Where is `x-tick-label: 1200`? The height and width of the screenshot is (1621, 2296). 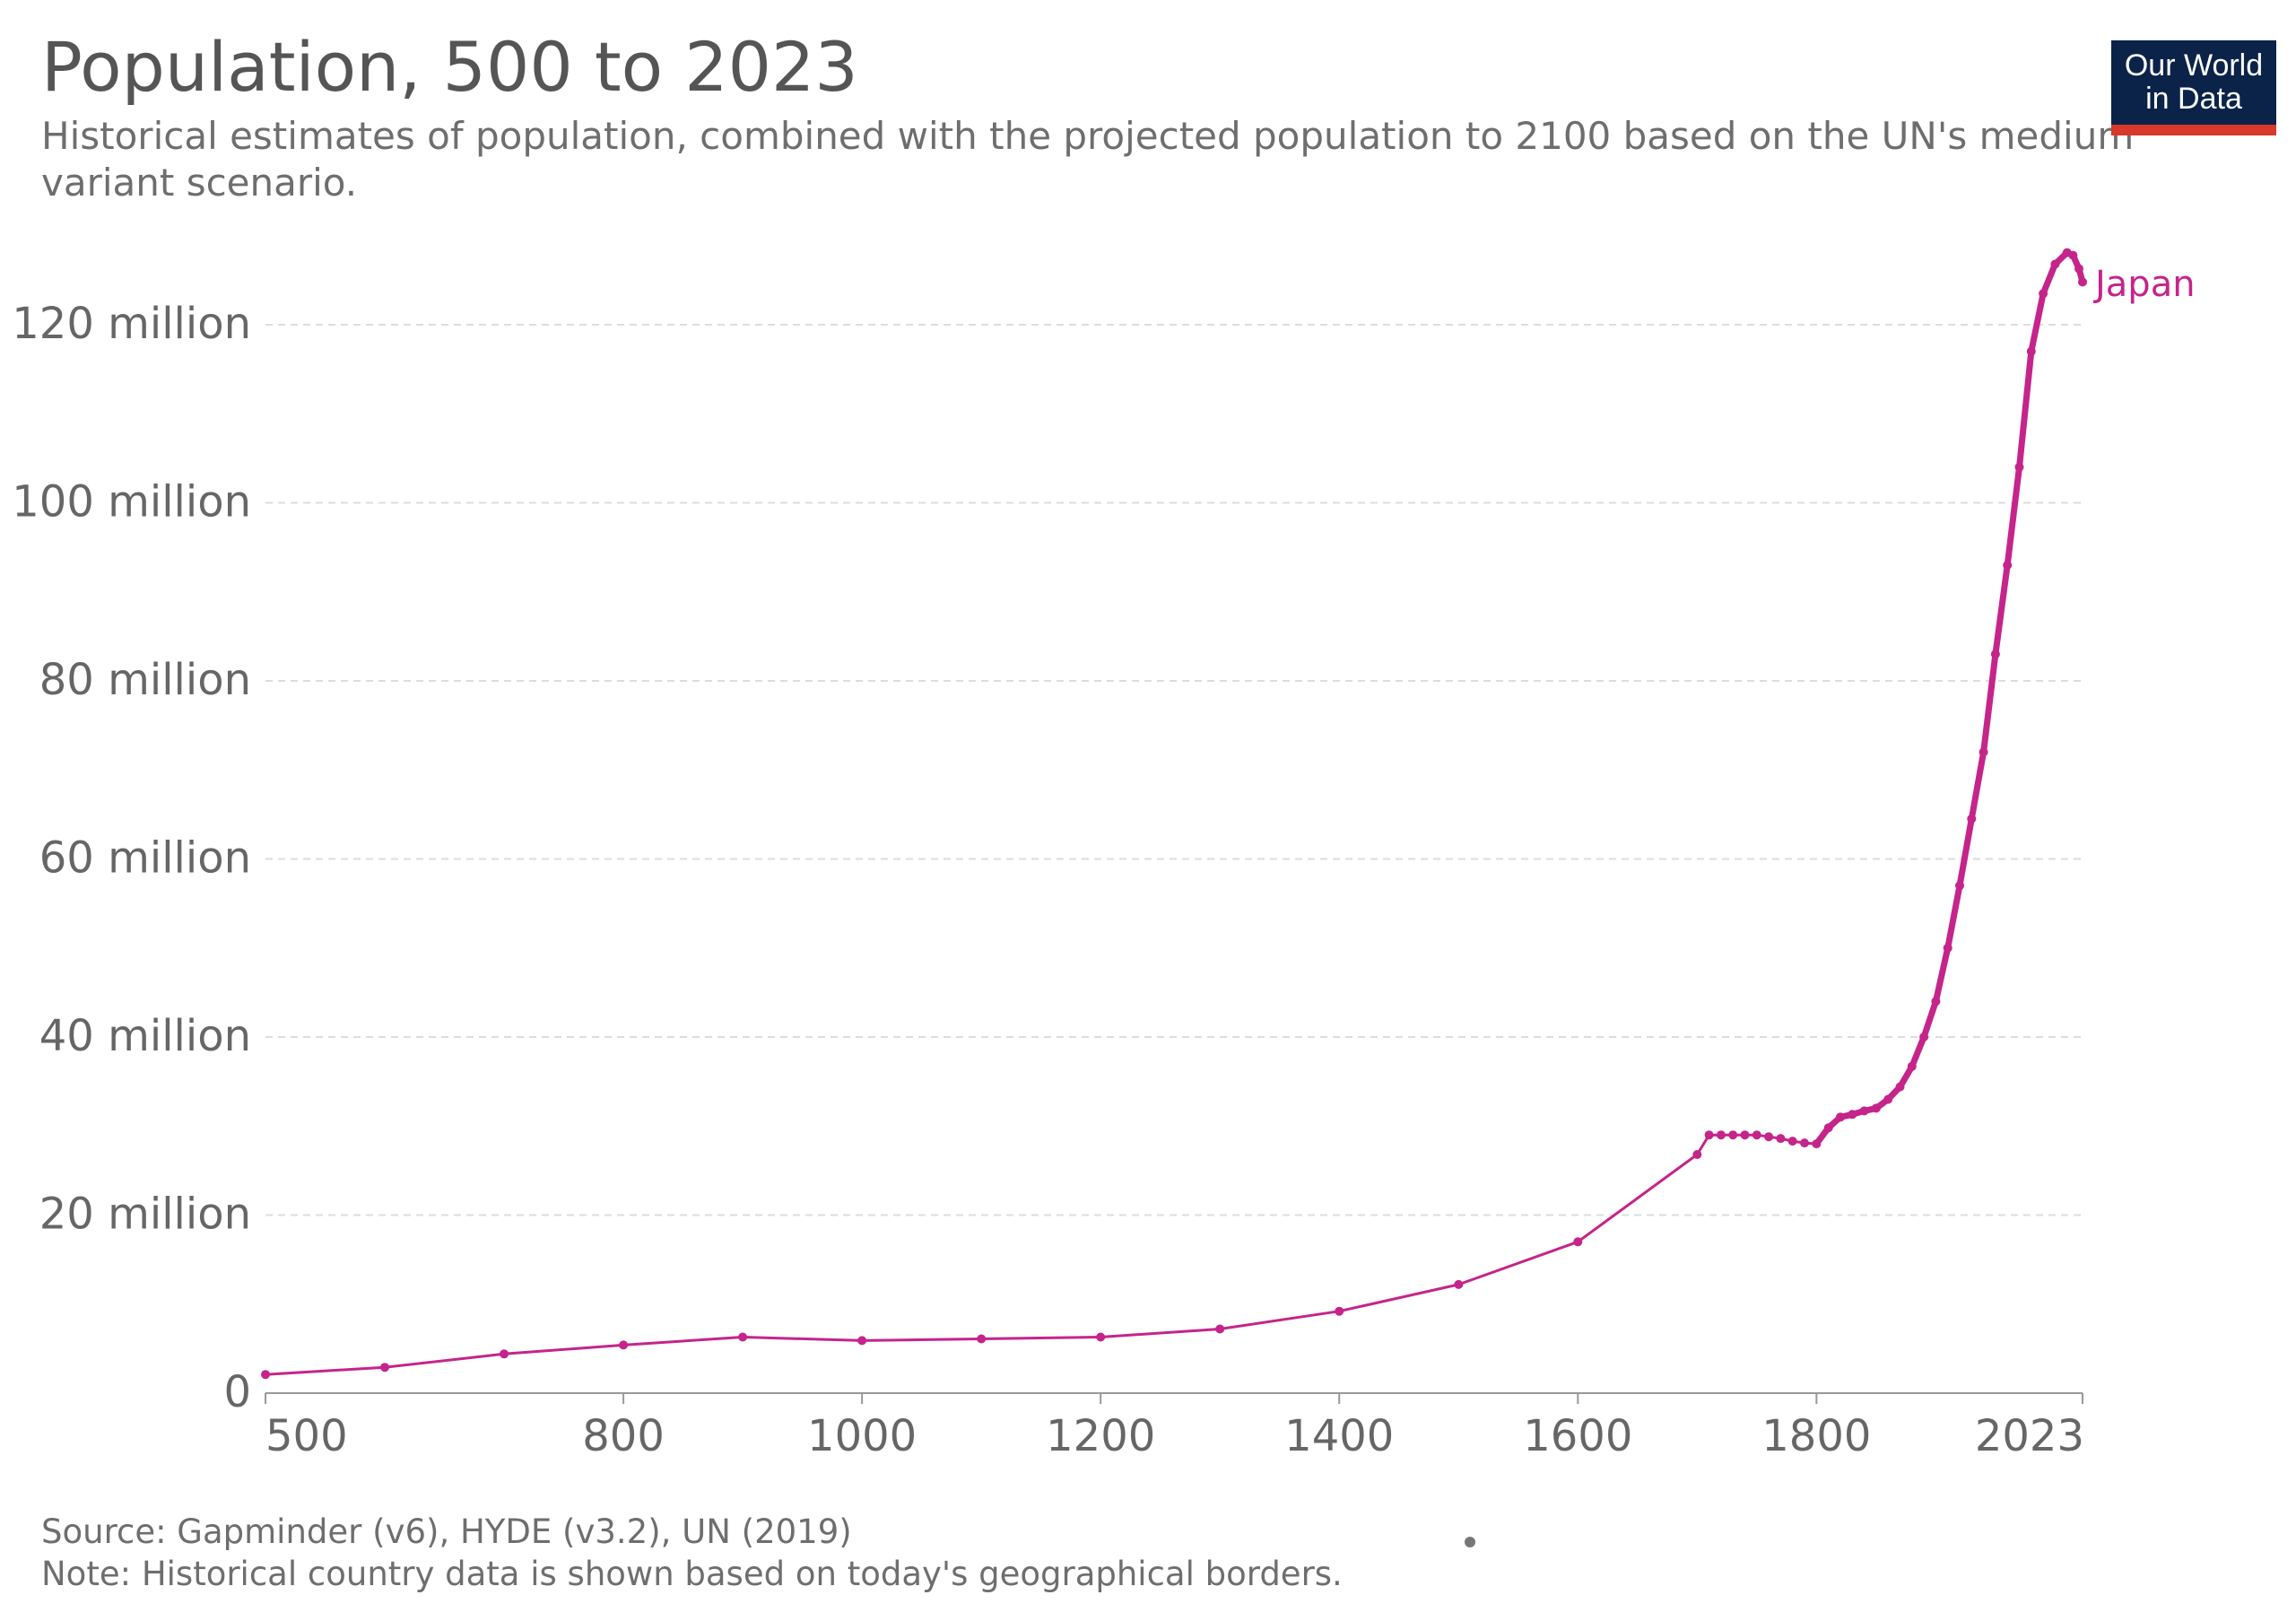 x-tick-label: 1200 is located at coordinates (1100, 1436).